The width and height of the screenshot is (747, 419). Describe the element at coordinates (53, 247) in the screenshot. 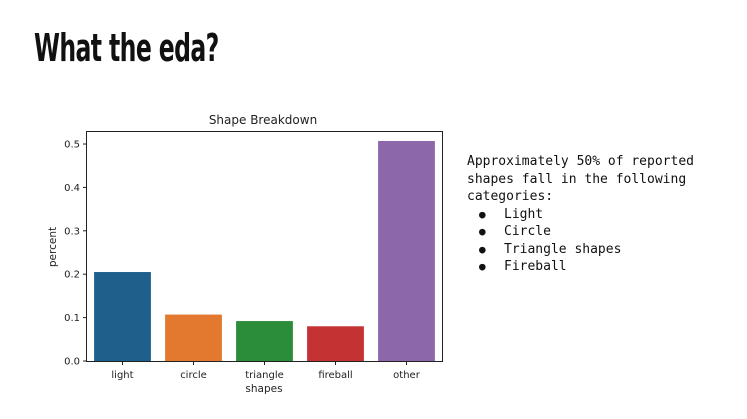

I see `y-axis-label: percent` at that location.